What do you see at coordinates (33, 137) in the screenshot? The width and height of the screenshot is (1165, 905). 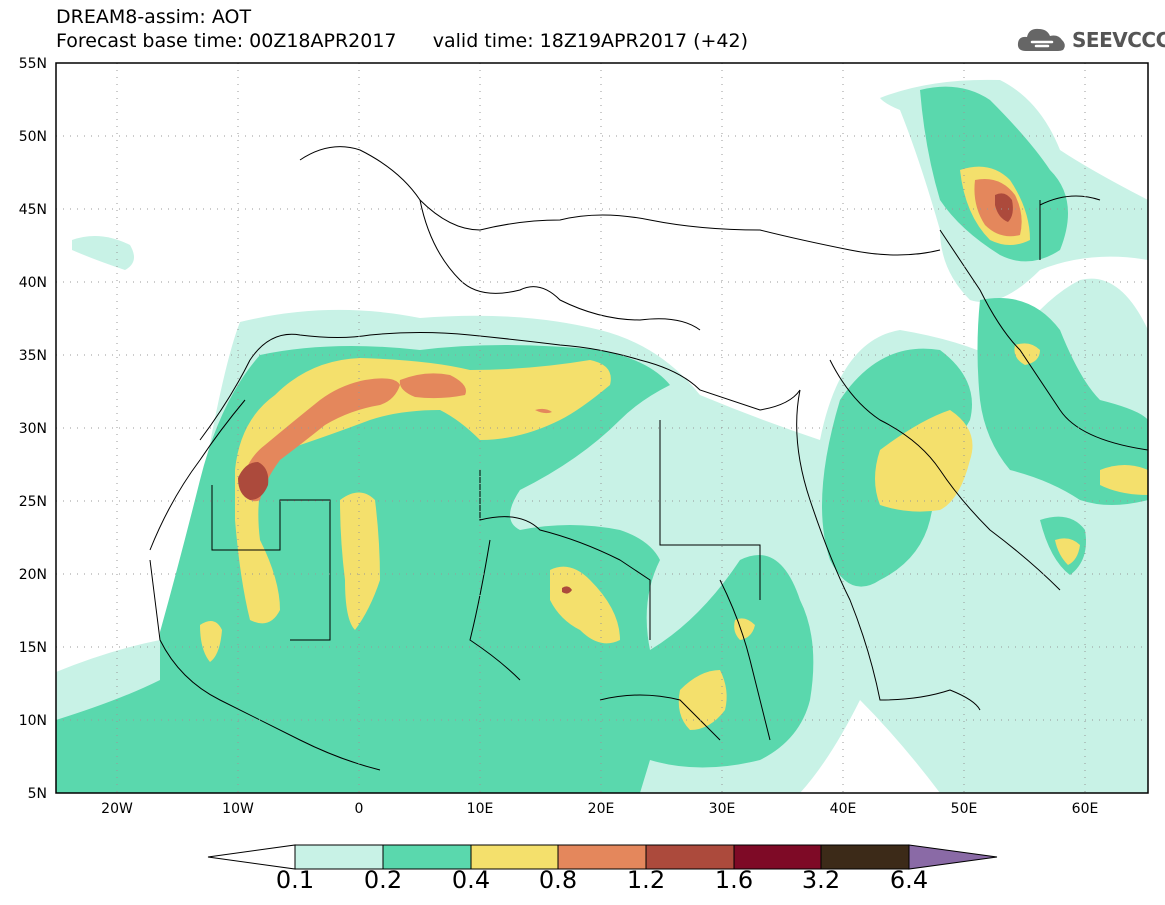 I see `lat-tick-label: 50N` at bounding box center [33, 137].